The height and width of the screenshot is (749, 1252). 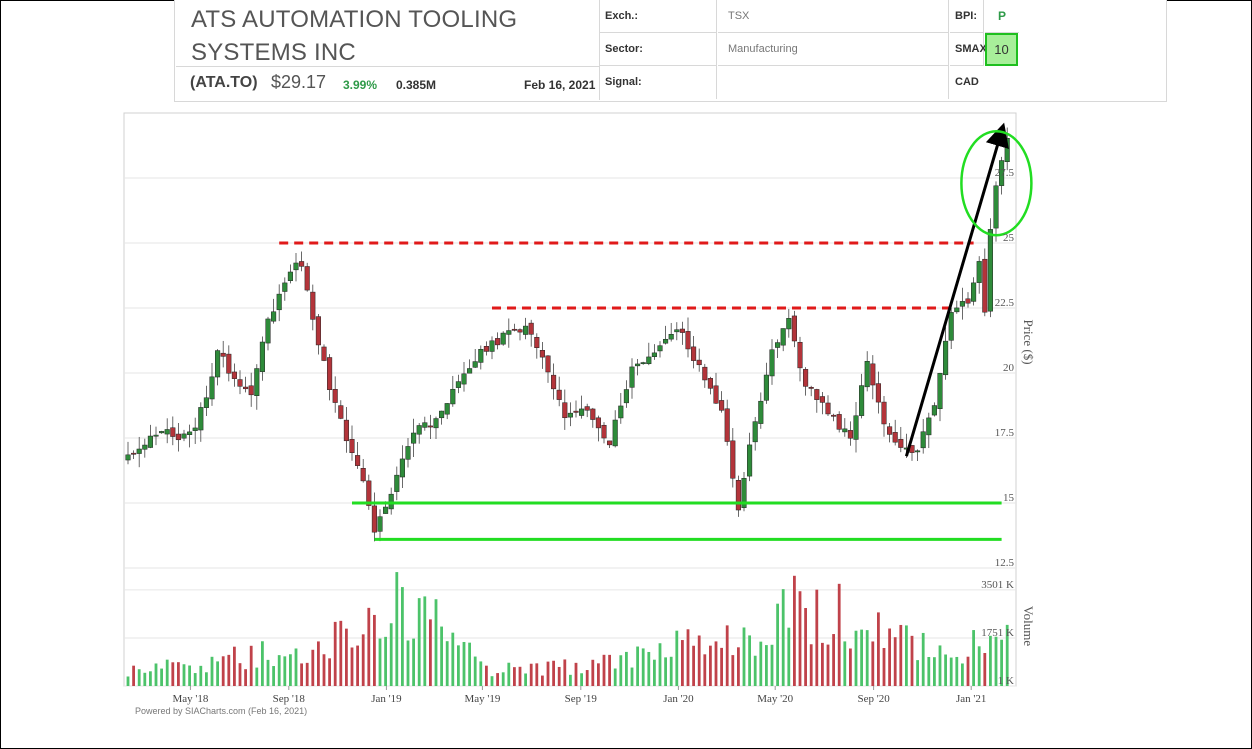 What do you see at coordinates (968, 49) in the screenshot?
I see `smax-label: SMAX` at bounding box center [968, 49].